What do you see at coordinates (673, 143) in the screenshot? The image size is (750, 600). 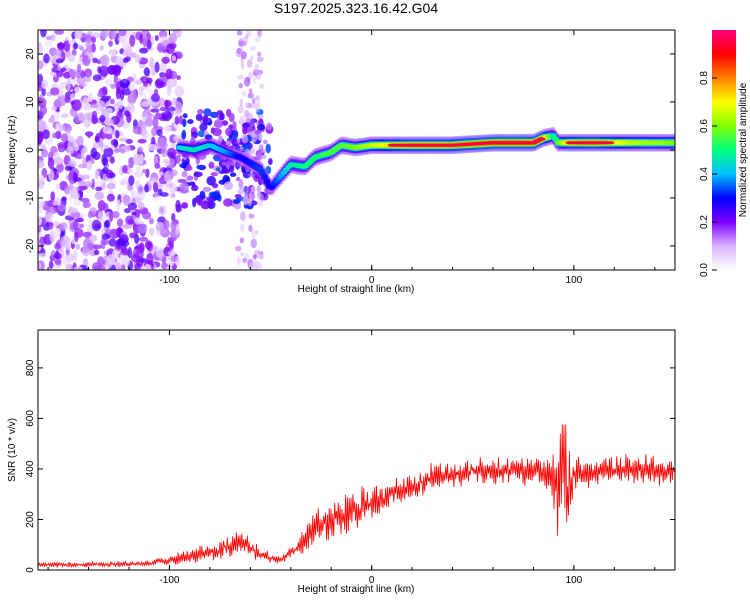 I see `ridge-mark` at bounding box center [673, 143].